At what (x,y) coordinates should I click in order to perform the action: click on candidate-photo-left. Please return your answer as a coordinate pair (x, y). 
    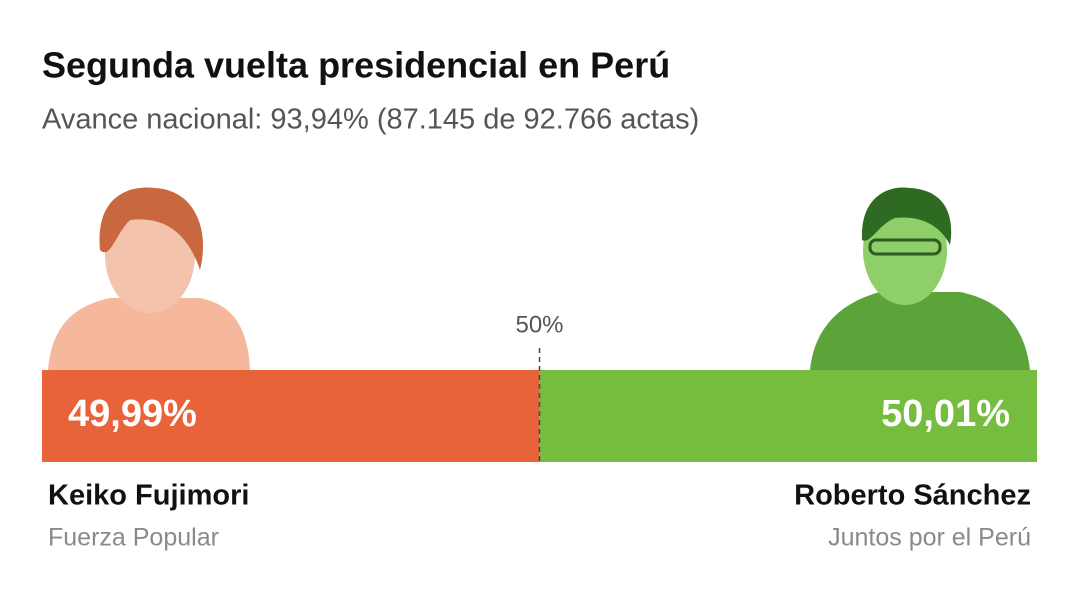
    Looking at the image, I should click on (149, 278).